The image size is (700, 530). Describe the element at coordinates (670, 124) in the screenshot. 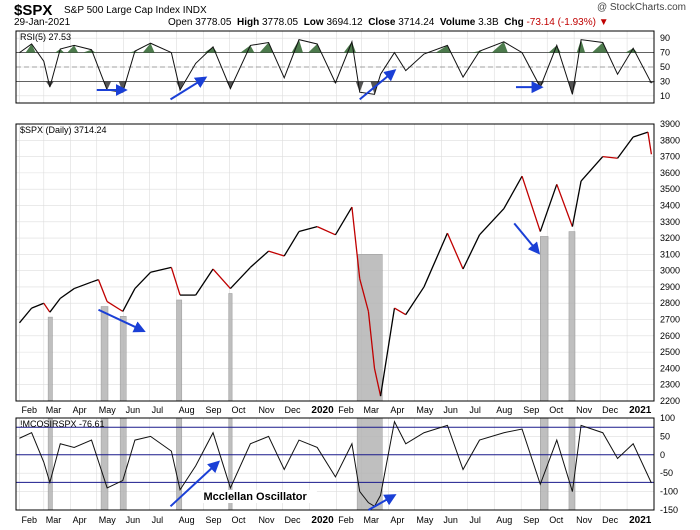

I see `price-y-tick-label: 3900` at that location.